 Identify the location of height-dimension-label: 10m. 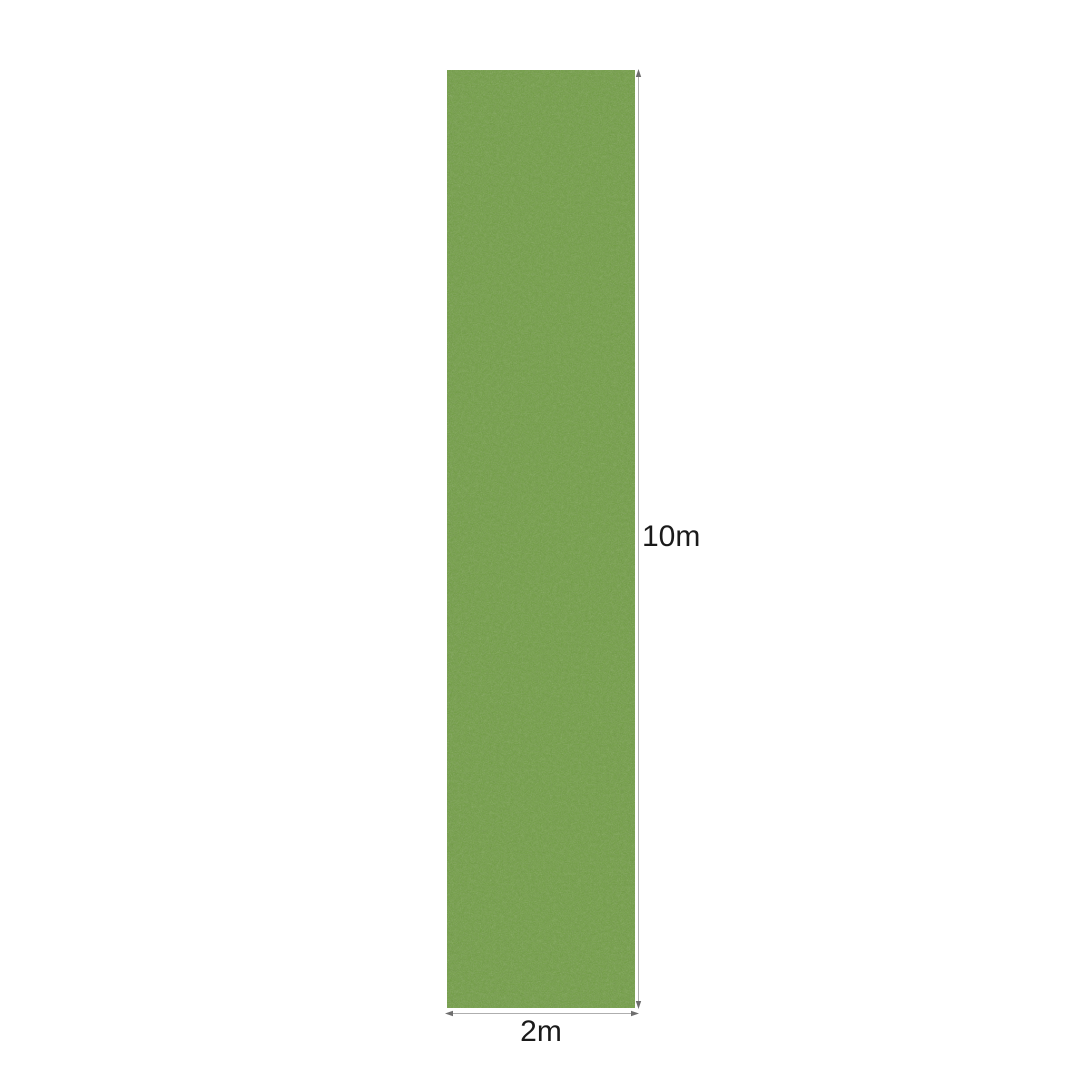
(671, 536).